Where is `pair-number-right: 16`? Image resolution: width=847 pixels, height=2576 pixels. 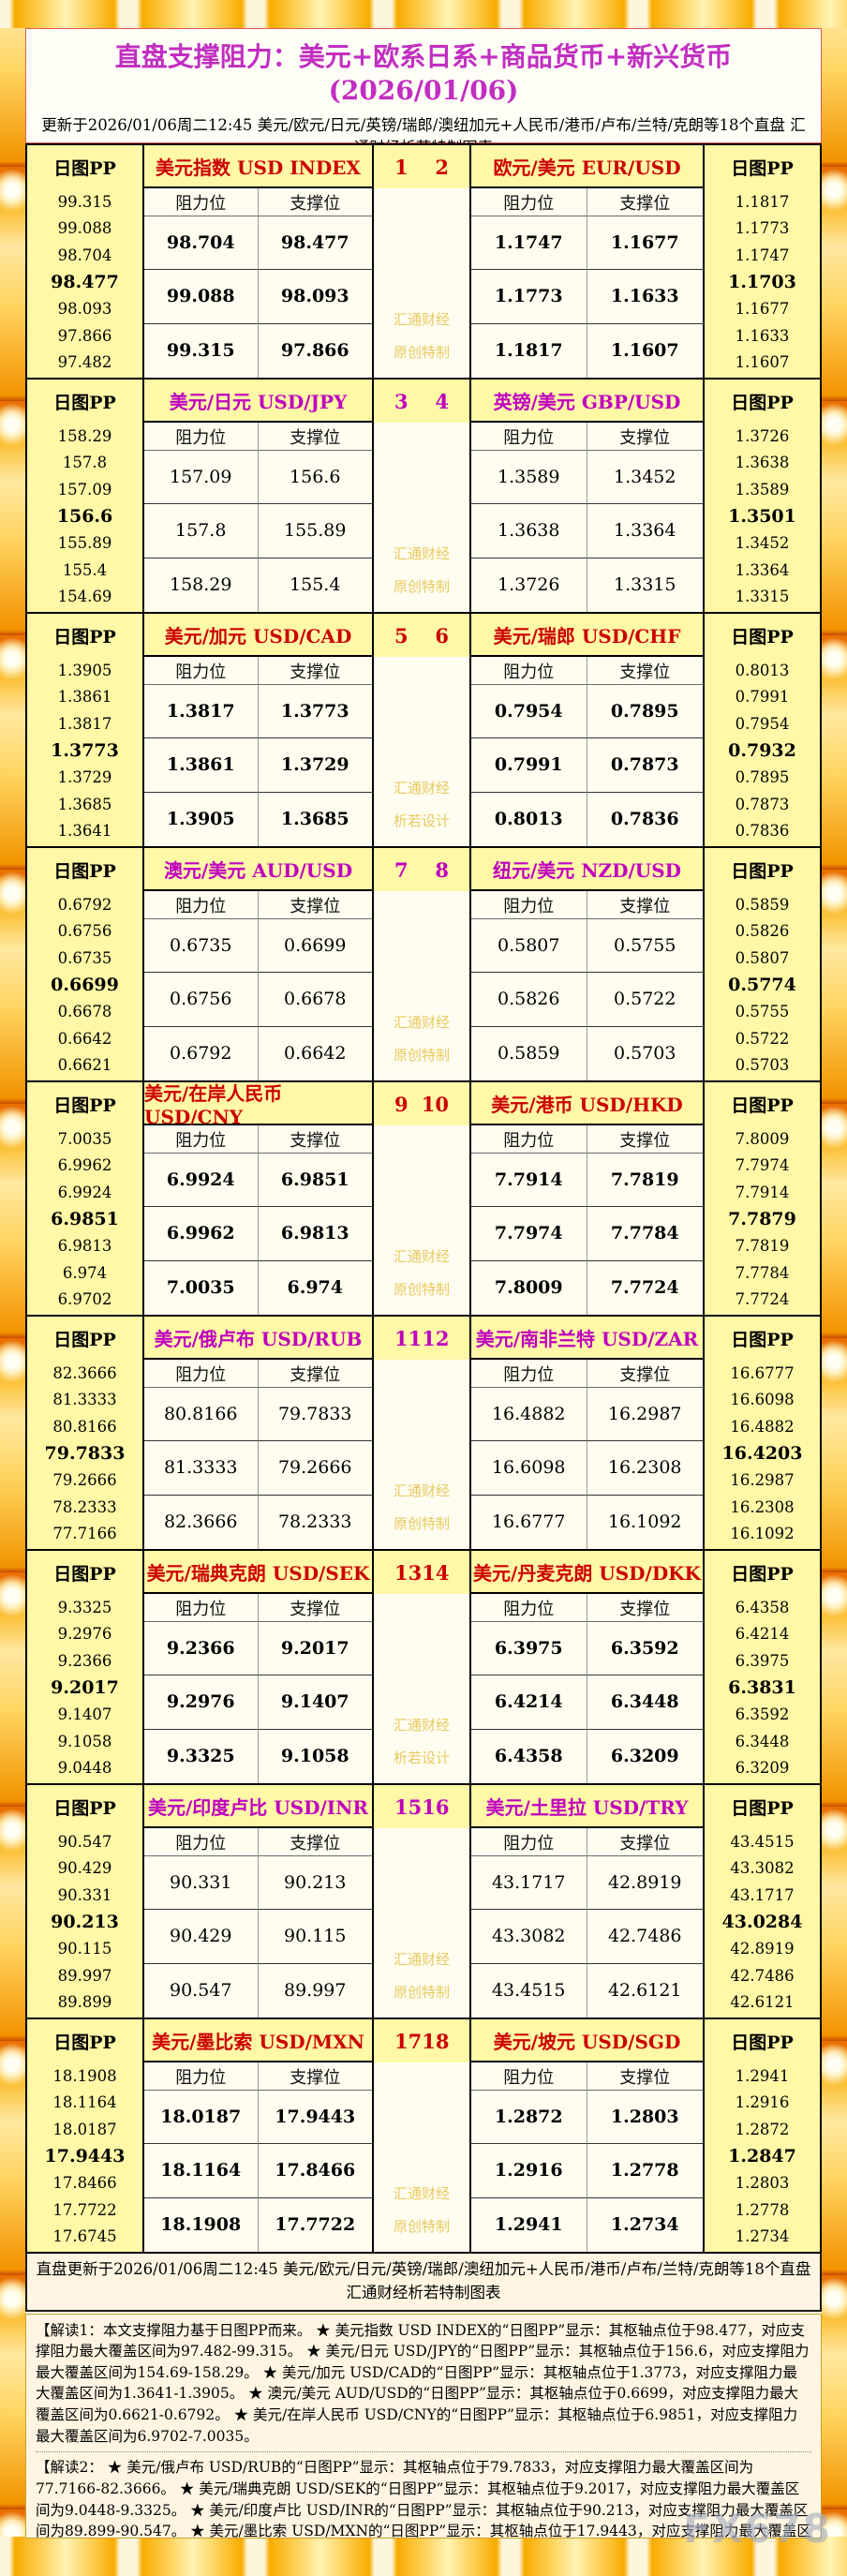 pair-number-right: 16 is located at coordinates (436, 1806).